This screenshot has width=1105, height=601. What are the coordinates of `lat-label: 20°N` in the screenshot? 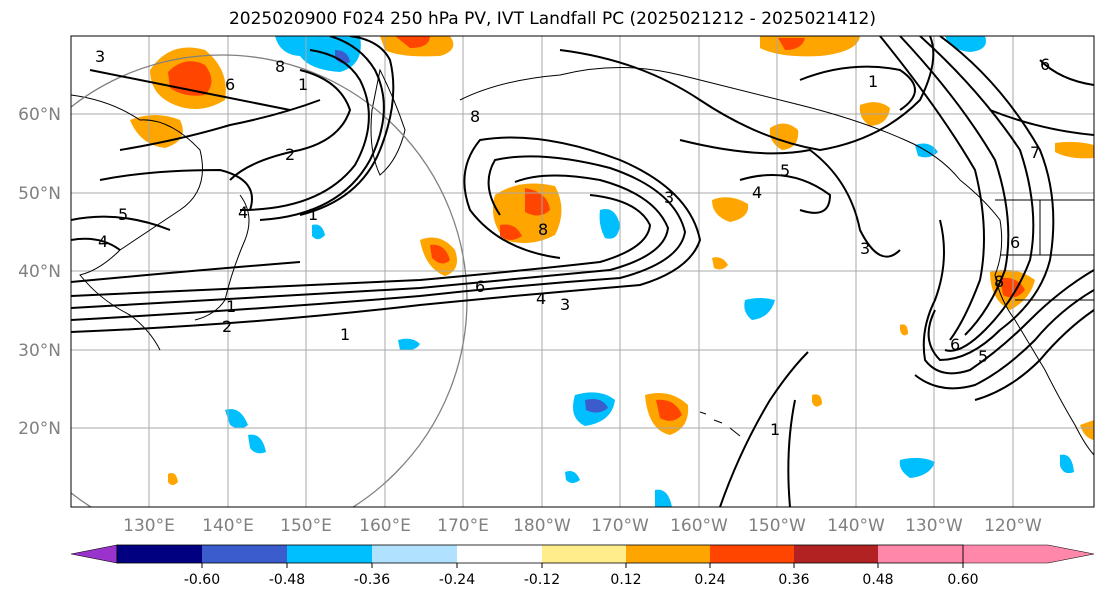 It's located at (39, 429).